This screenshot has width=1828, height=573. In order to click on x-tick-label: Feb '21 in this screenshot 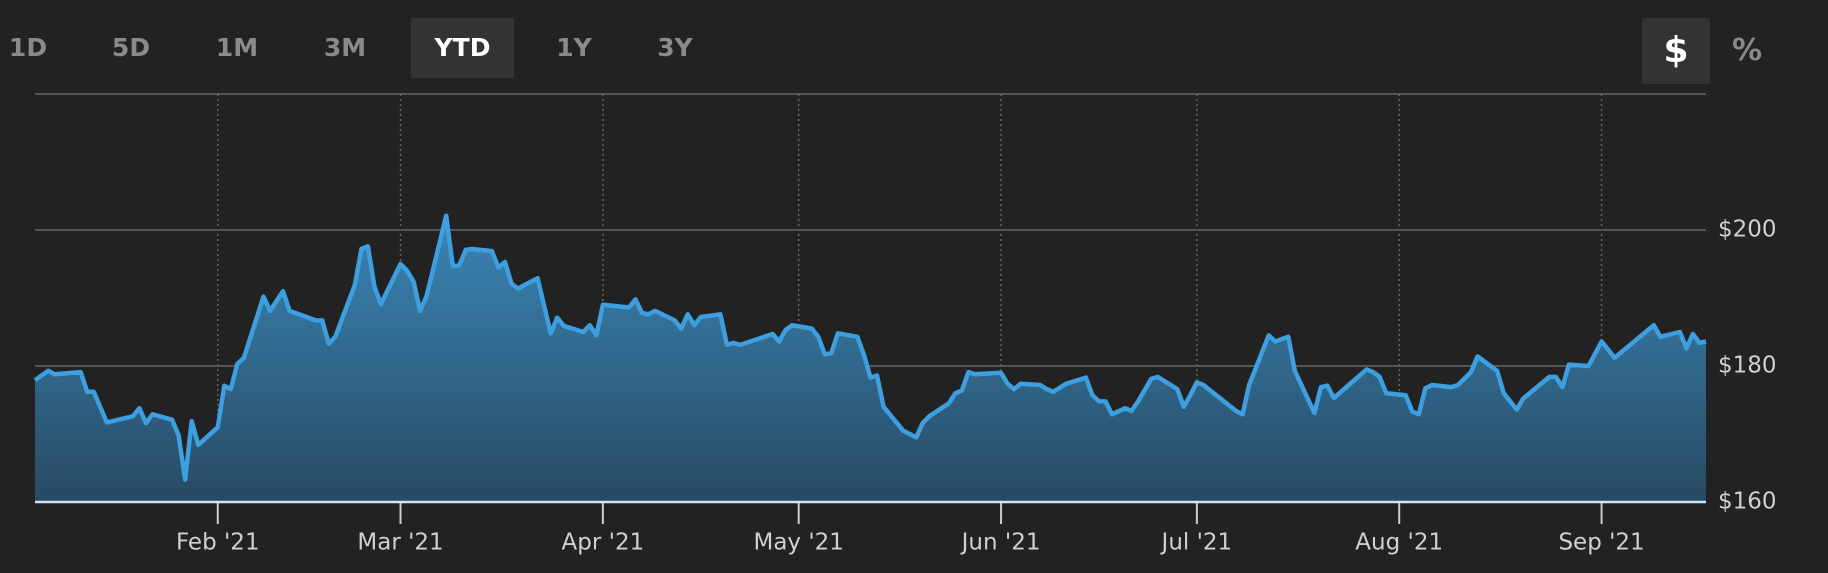, I will do `click(218, 543)`.